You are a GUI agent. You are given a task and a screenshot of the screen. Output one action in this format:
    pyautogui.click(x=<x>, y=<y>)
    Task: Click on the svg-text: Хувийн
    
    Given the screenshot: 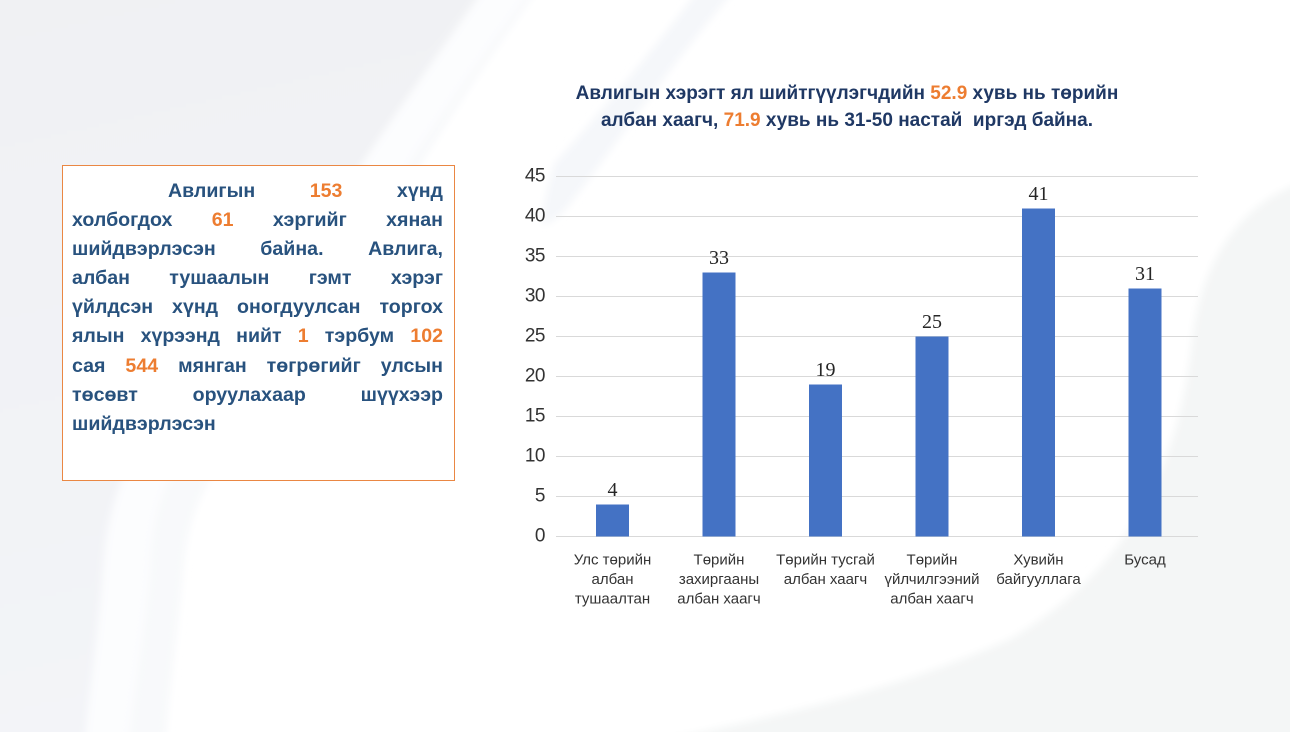 What is the action you would take?
    pyautogui.click(x=1038, y=560)
    